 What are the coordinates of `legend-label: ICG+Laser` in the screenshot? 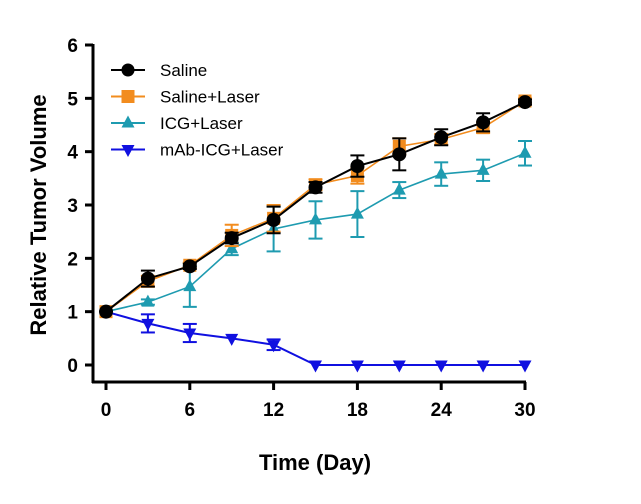 It's located at (201, 123).